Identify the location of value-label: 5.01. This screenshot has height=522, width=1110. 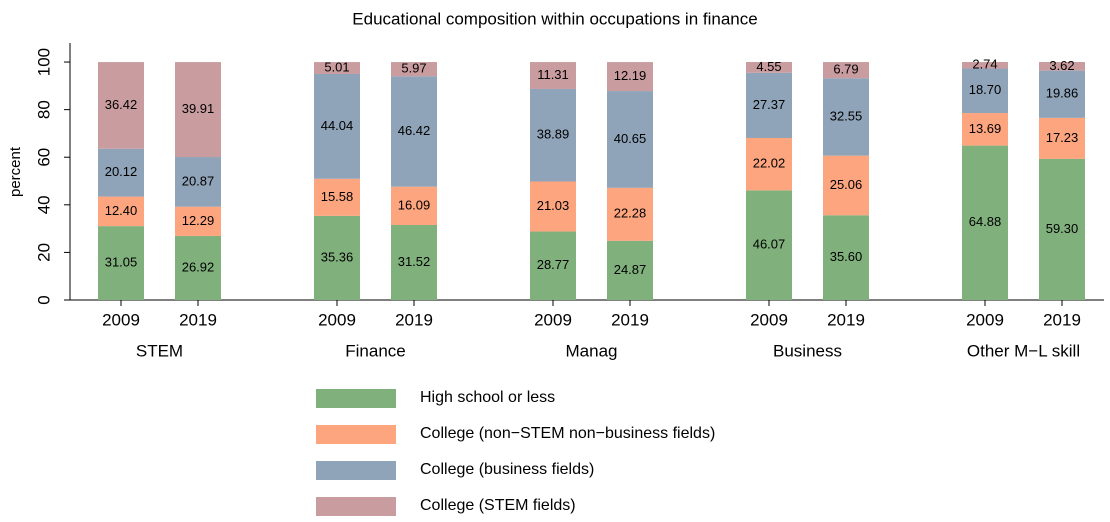
(336, 66).